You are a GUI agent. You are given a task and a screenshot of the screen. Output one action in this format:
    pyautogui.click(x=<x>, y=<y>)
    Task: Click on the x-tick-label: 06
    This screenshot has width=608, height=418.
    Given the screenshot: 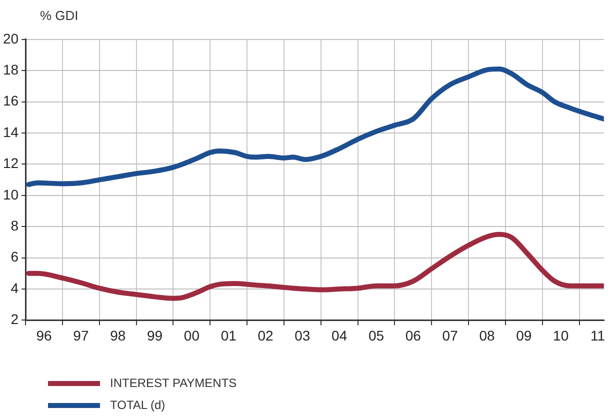 What is the action you would take?
    pyautogui.click(x=413, y=335)
    